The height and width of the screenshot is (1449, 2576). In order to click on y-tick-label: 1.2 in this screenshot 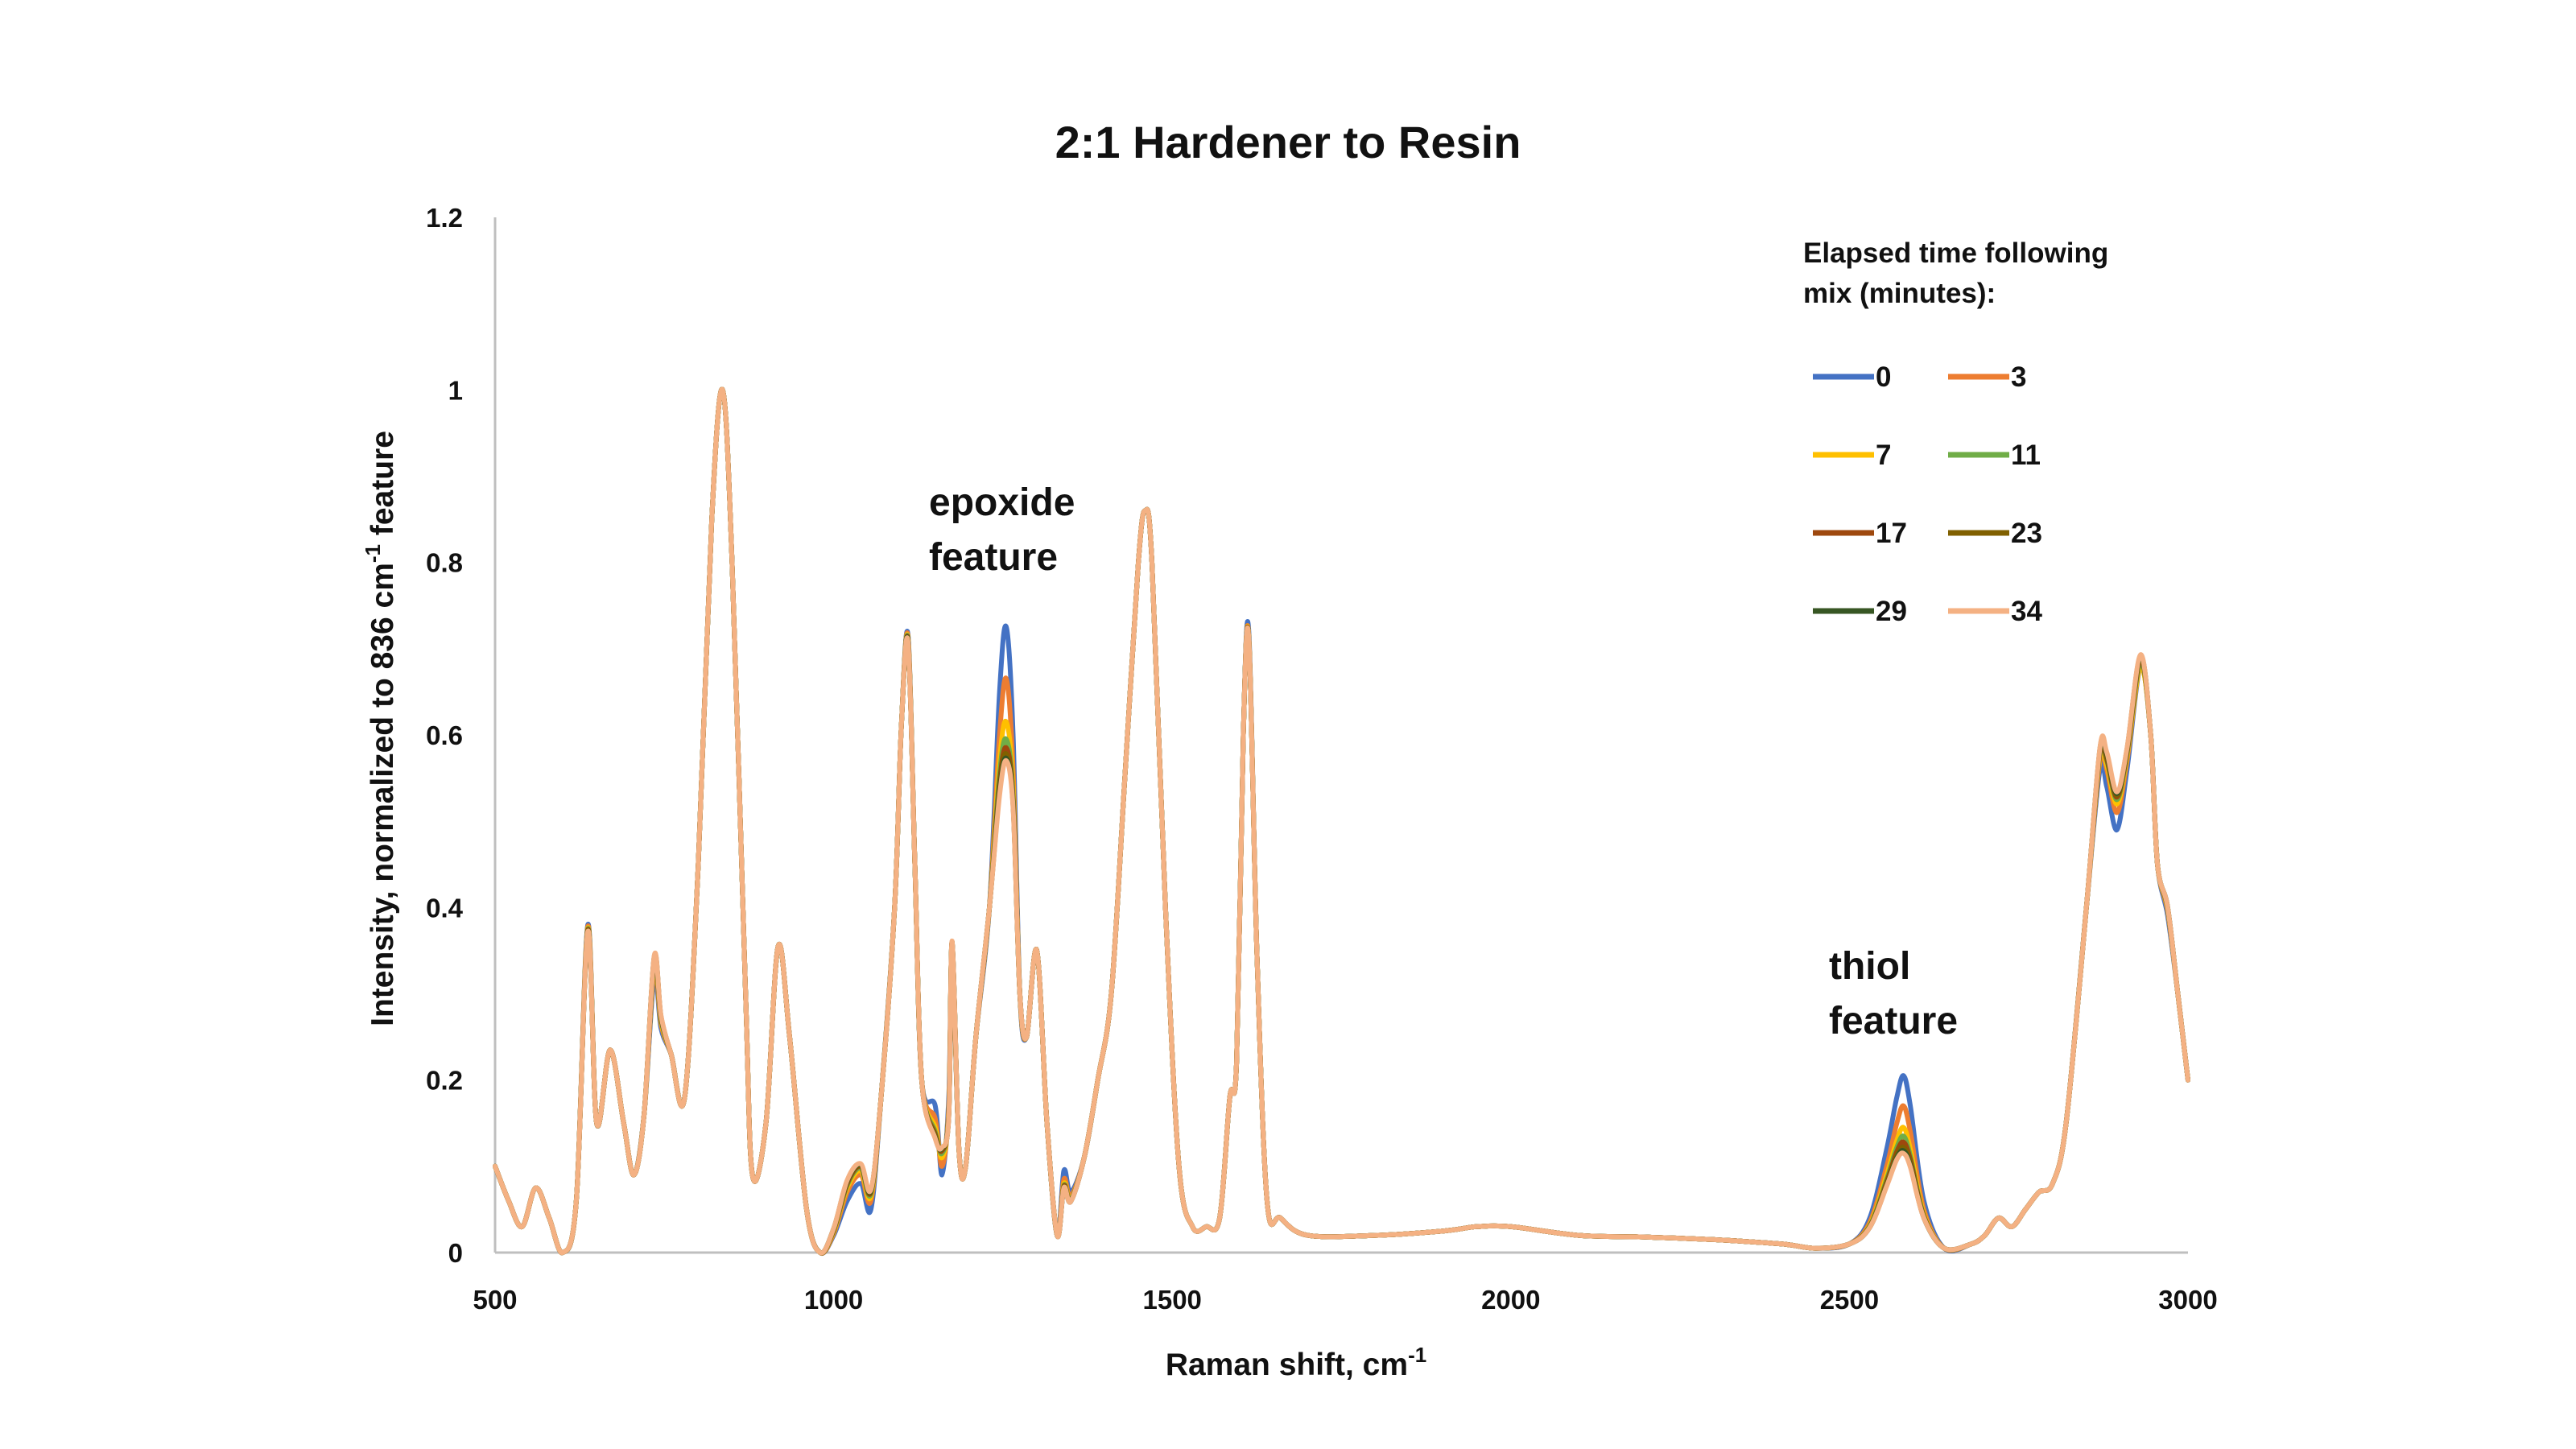, I will do `click(444, 218)`.